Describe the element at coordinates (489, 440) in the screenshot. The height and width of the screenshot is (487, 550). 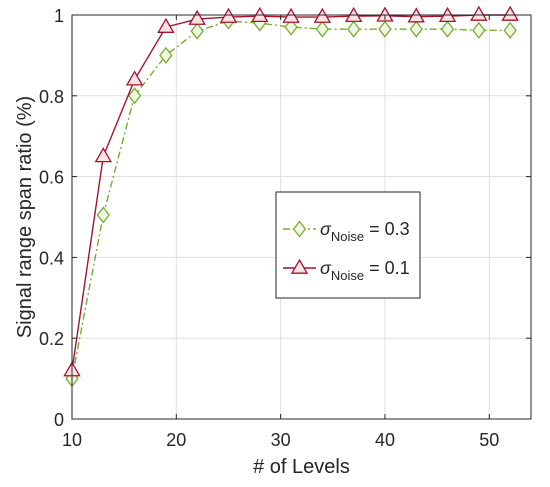
I see `x-tick-label: 50` at that location.